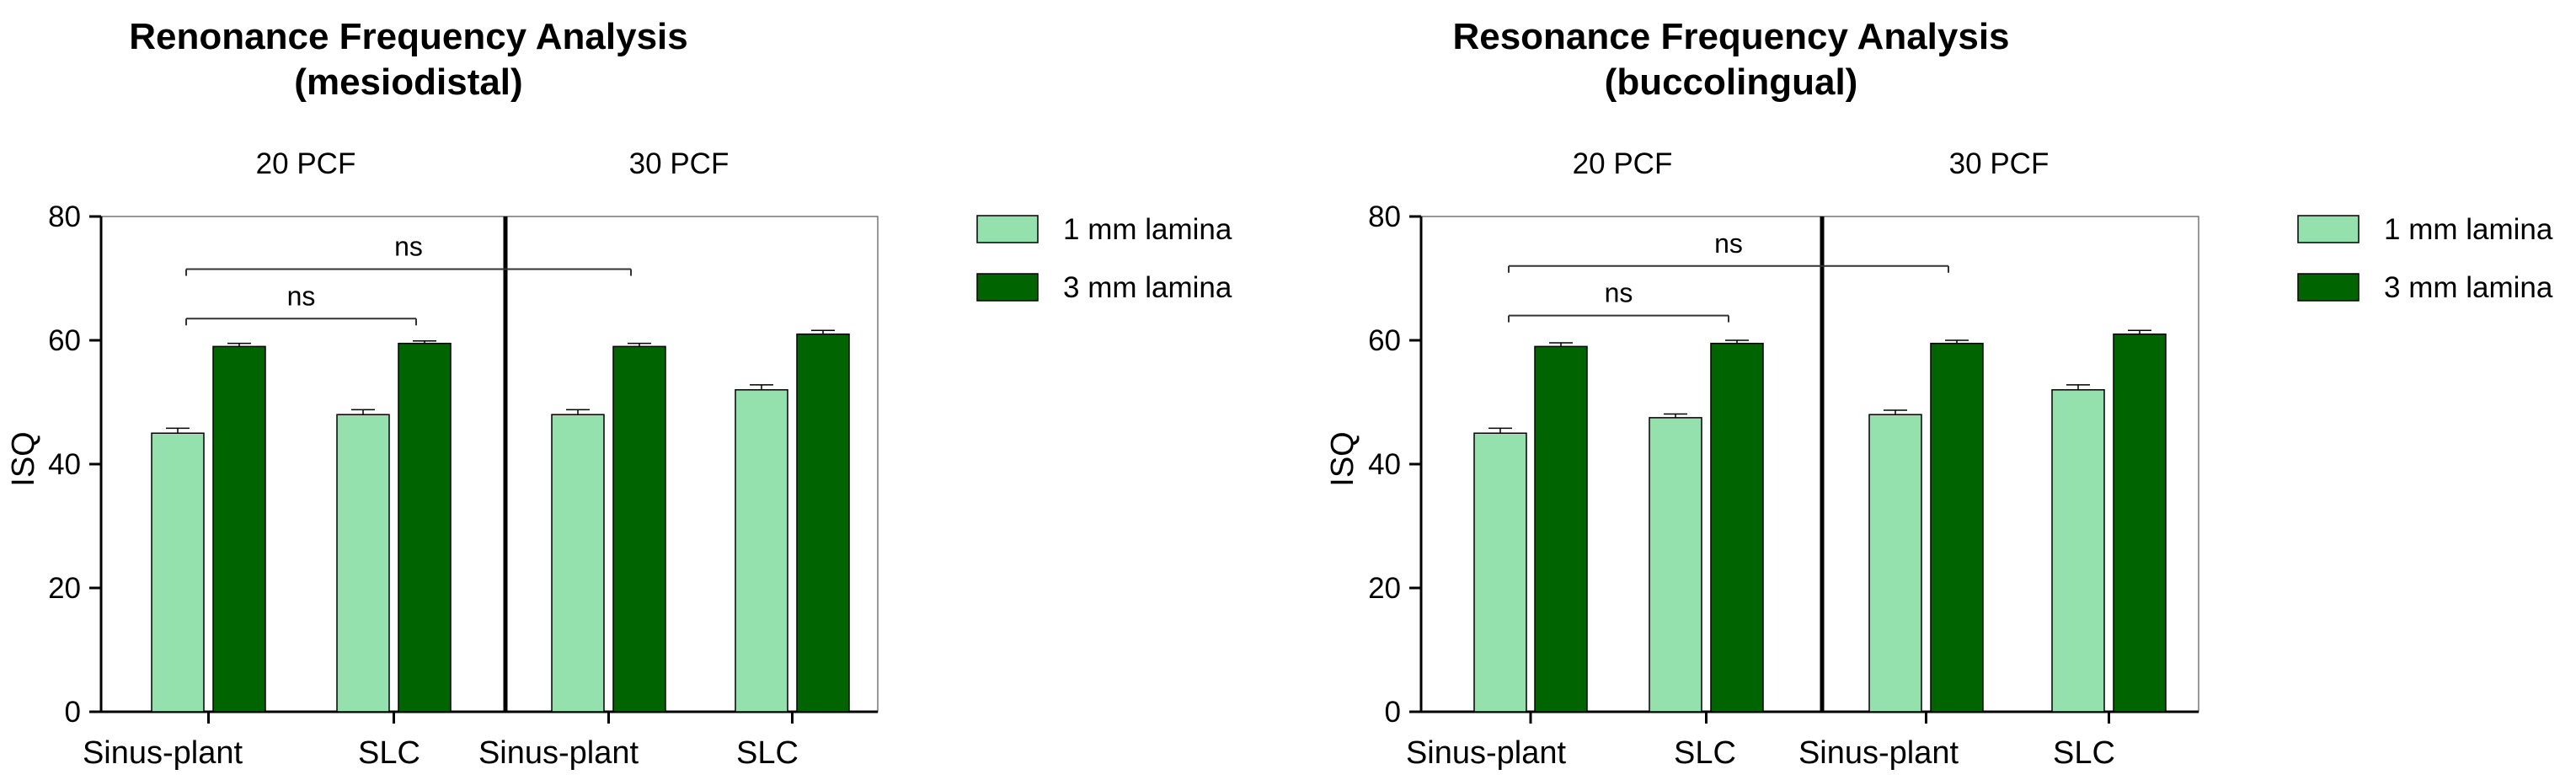 The image size is (2576, 780). I want to click on chart-title-line-1: Resonance Frequency Analysis, so click(1730, 36).